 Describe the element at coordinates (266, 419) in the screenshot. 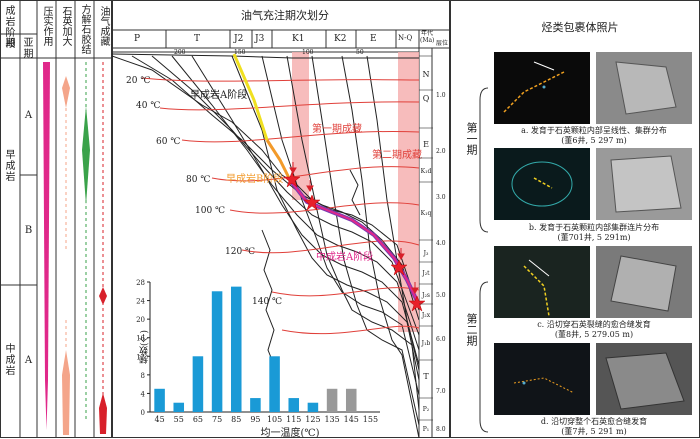

I see `histogram-xticks: 45 55 65 75 85 95 105 115 125 135 145 155` at that location.